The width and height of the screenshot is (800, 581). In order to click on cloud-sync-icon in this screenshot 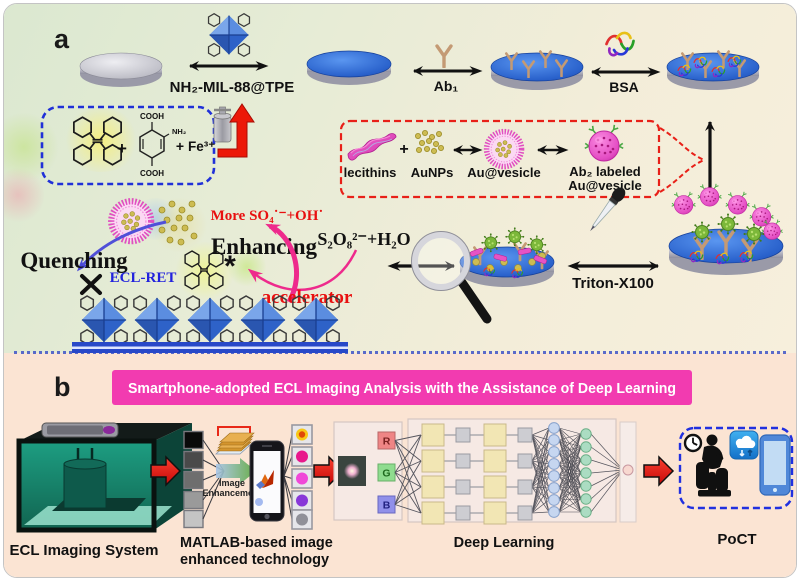, I will do `click(744, 445)`.